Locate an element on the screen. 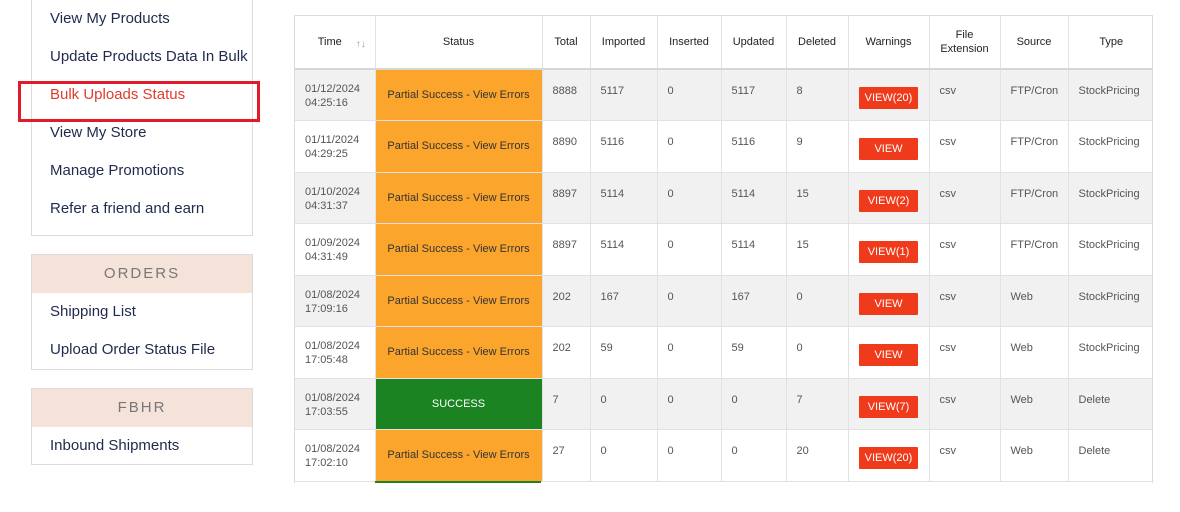 This screenshot has height=512, width=1180. view-warnings-button: VIEW(1) is located at coordinates (888, 252).